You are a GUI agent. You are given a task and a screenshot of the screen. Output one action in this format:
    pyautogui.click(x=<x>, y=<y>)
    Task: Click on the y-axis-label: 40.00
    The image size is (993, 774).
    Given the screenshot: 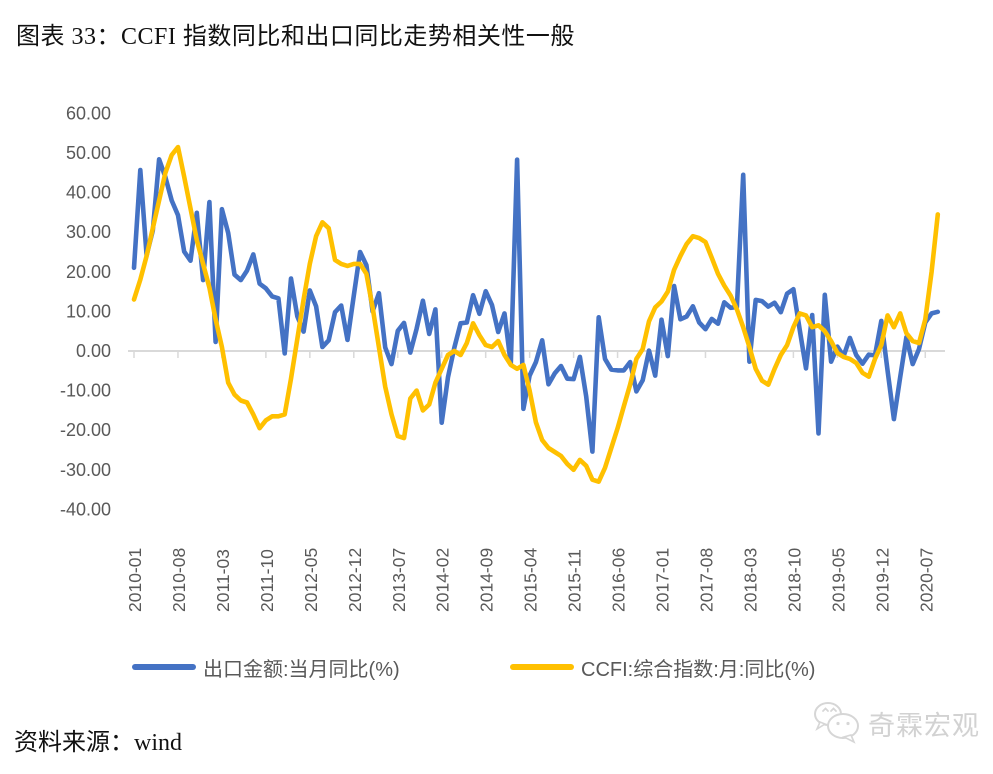 What is the action you would take?
    pyautogui.click(x=88, y=193)
    